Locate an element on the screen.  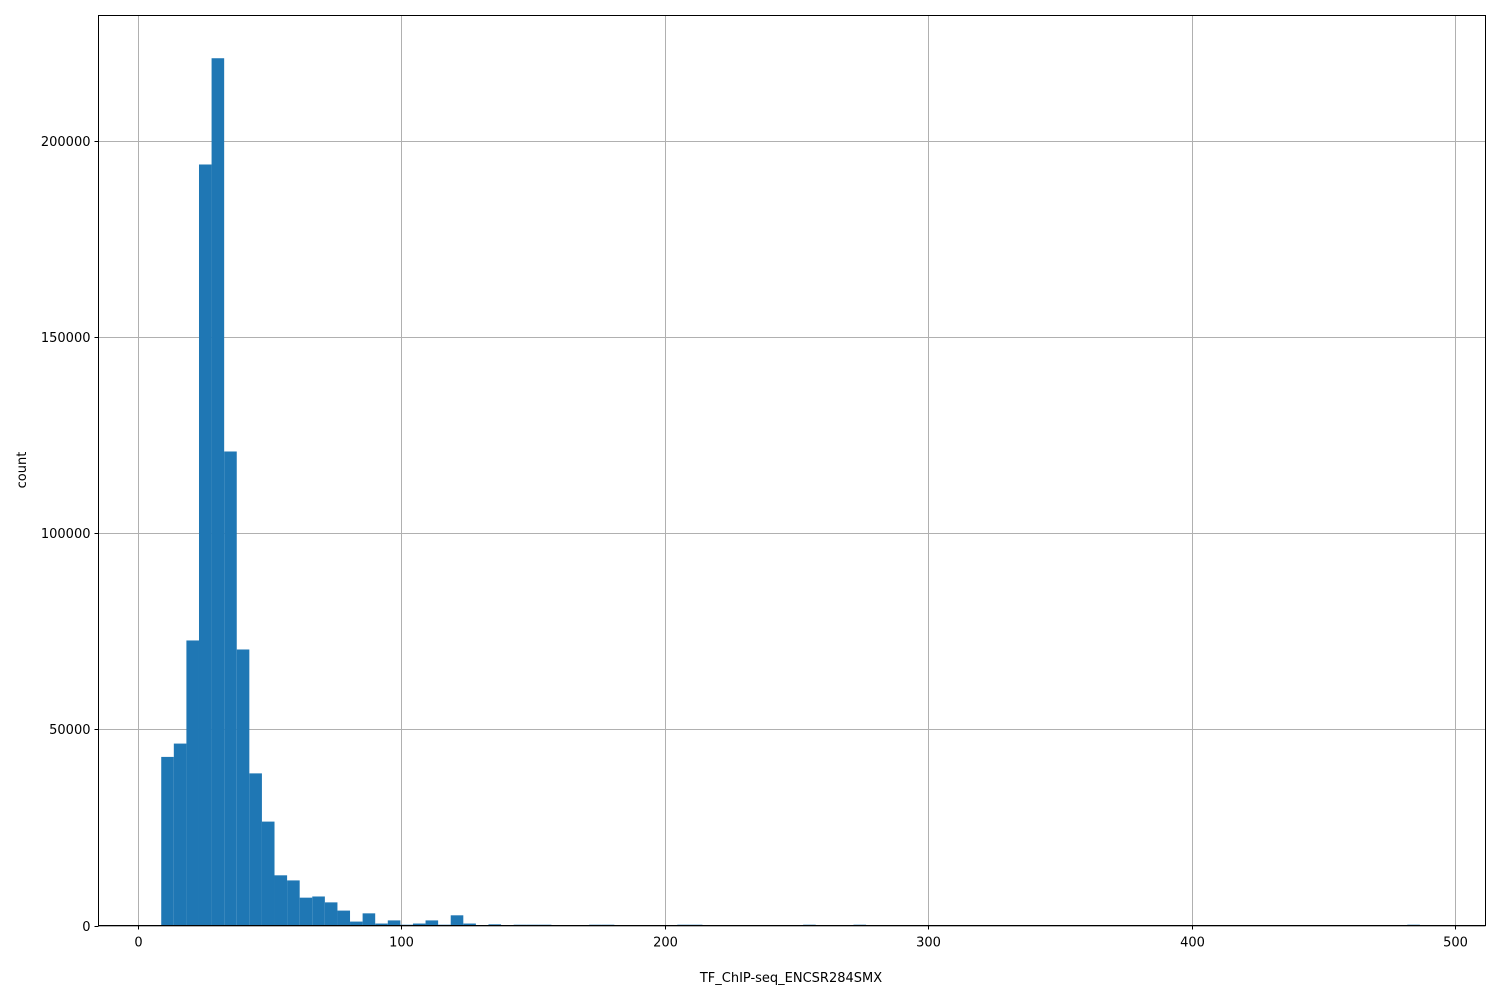
y-tick-label: 200000 is located at coordinates (66, 142).